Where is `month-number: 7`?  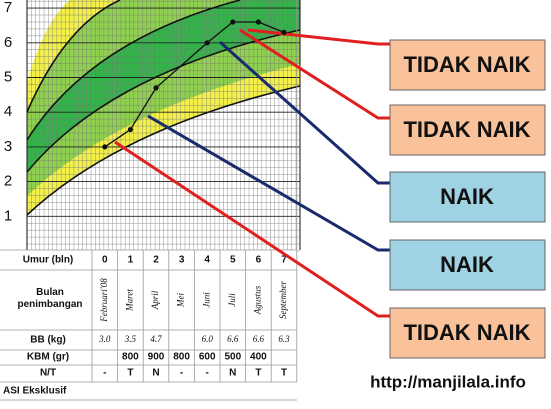 month-number: 7 is located at coordinates (284, 260).